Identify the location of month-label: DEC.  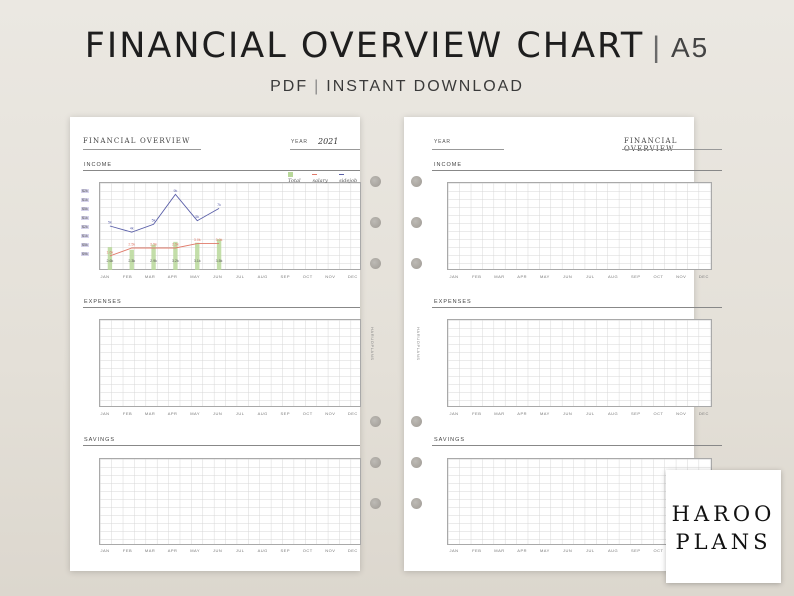
(352, 413).